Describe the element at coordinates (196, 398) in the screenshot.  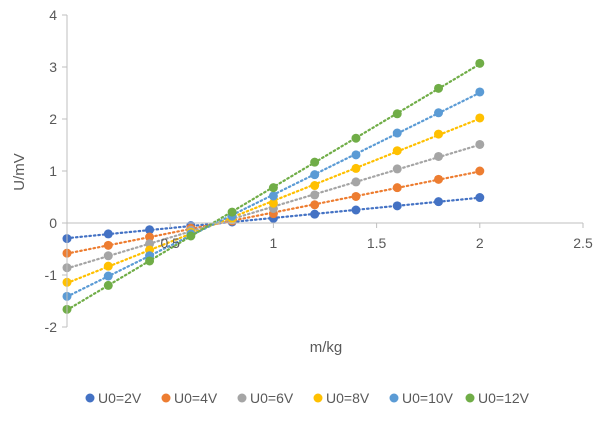
I see `legend-label: U0=4V` at that location.